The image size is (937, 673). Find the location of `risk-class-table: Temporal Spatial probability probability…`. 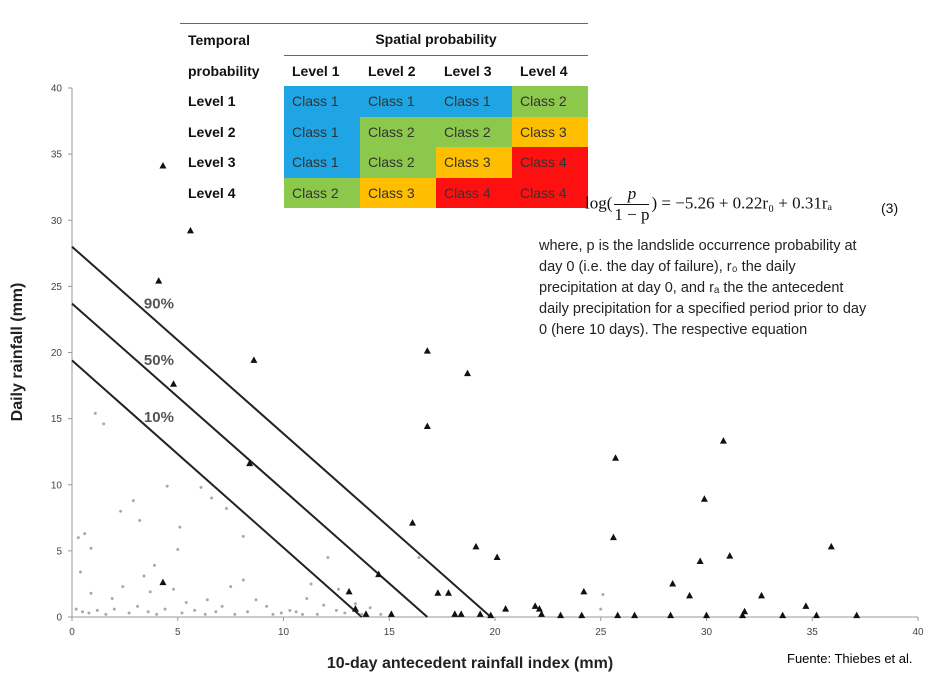

risk-class-table: Temporal Spatial probability probability… is located at coordinates (384, 115).